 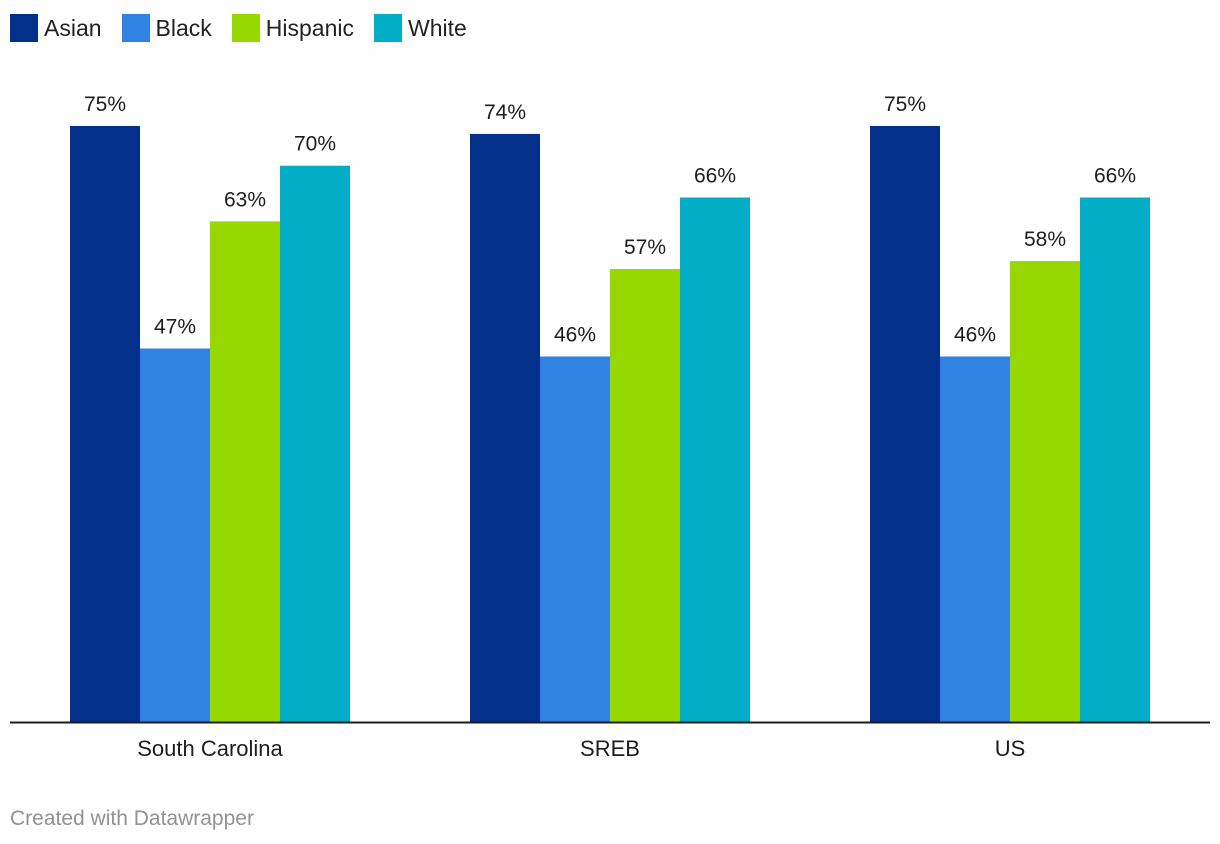 What do you see at coordinates (105, 423) in the screenshot?
I see `bar-asian-south-carolina` at bounding box center [105, 423].